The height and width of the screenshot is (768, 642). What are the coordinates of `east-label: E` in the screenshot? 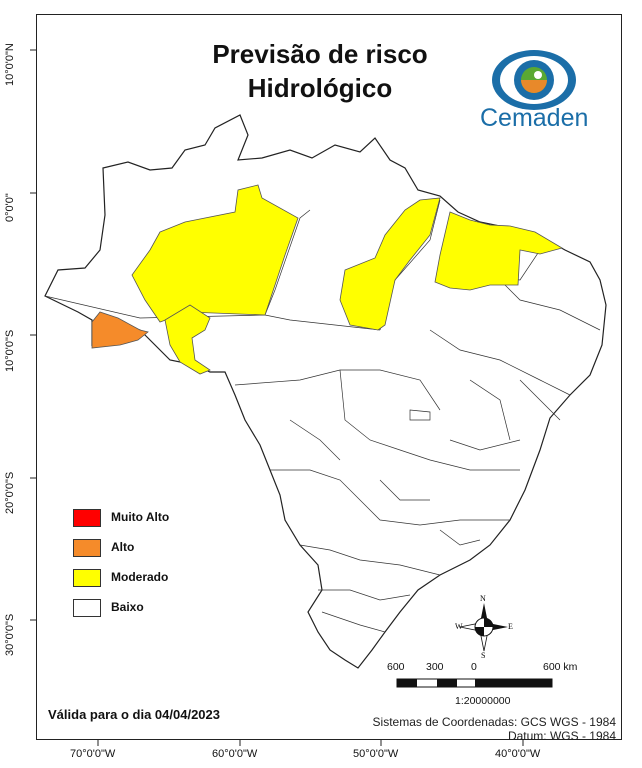 It's located at (510, 626).